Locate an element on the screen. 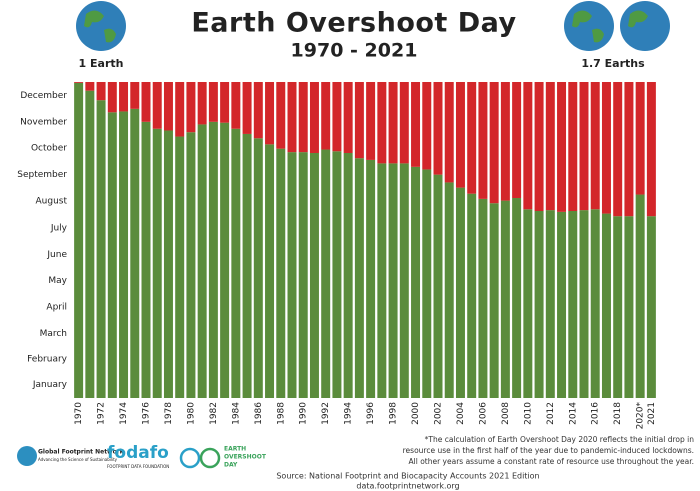 This screenshot has height=491, width=700. x-tick-label: 2008 is located at coordinates (506, 413).